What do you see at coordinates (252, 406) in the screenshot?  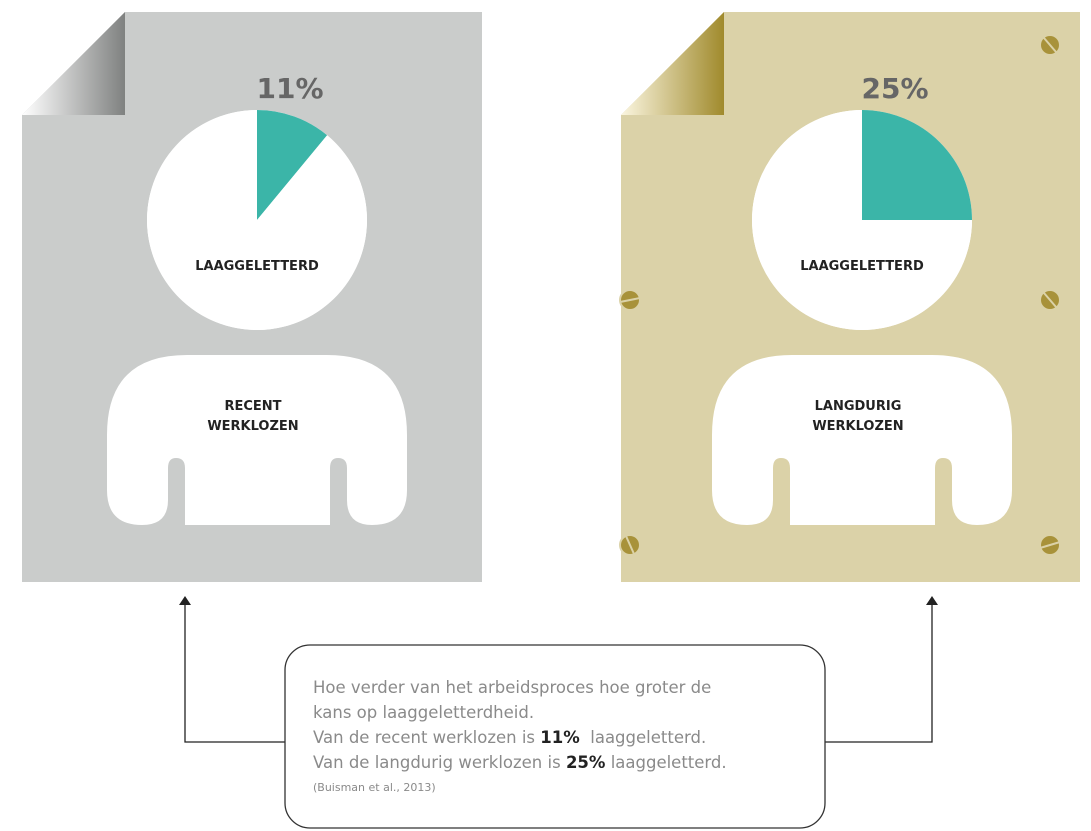 I see `group-label: RECENT` at bounding box center [252, 406].